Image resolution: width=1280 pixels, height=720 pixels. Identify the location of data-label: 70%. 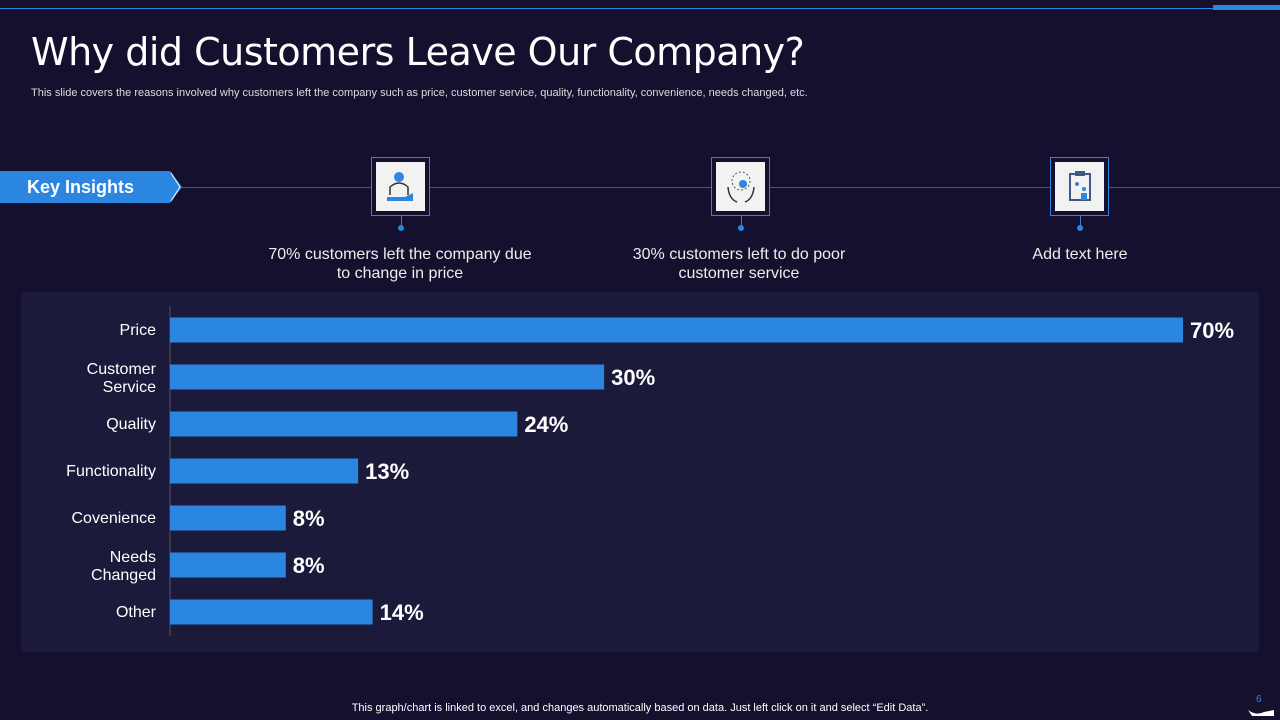
(1212, 330).